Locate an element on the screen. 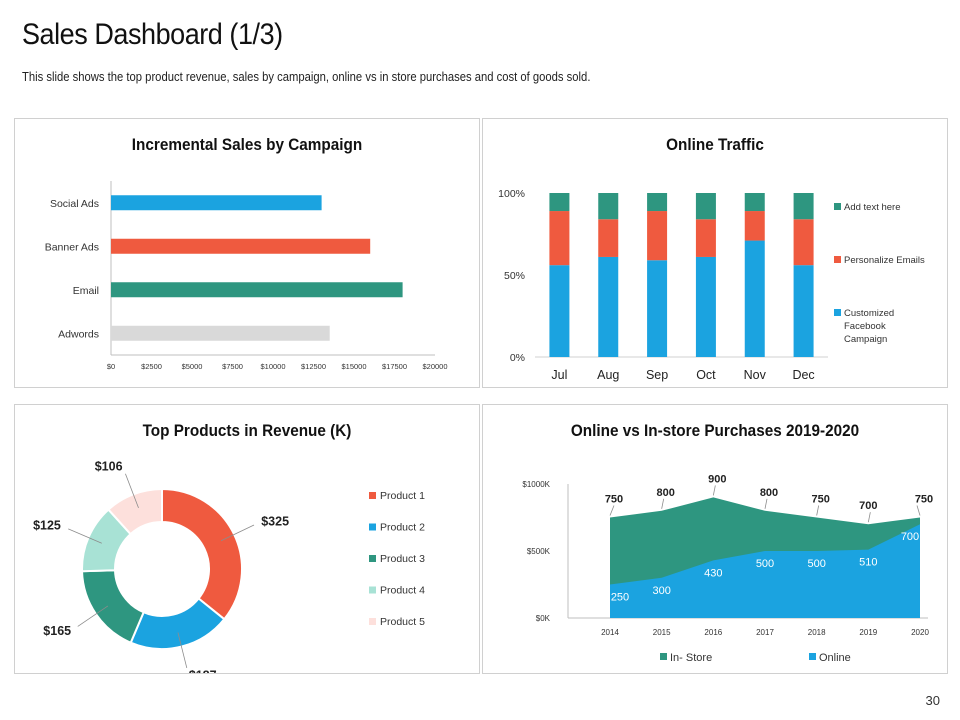 The image size is (960, 720). x-tick-label: 2020 is located at coordinates (920, 632).